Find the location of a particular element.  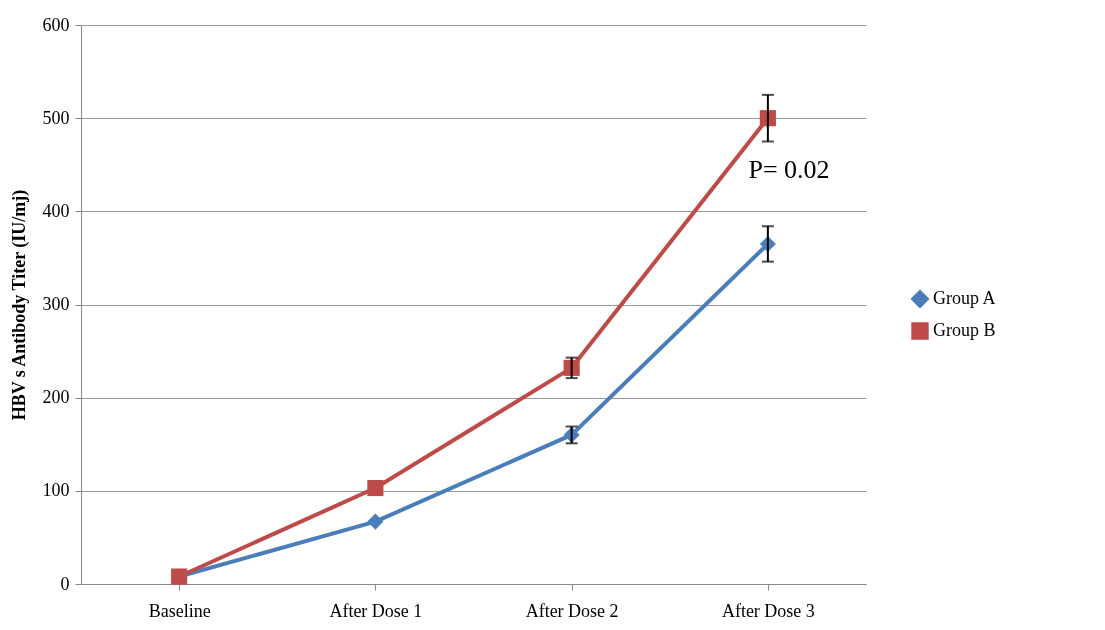

y-tick-label: 100 is located at coordinates (56, 490).